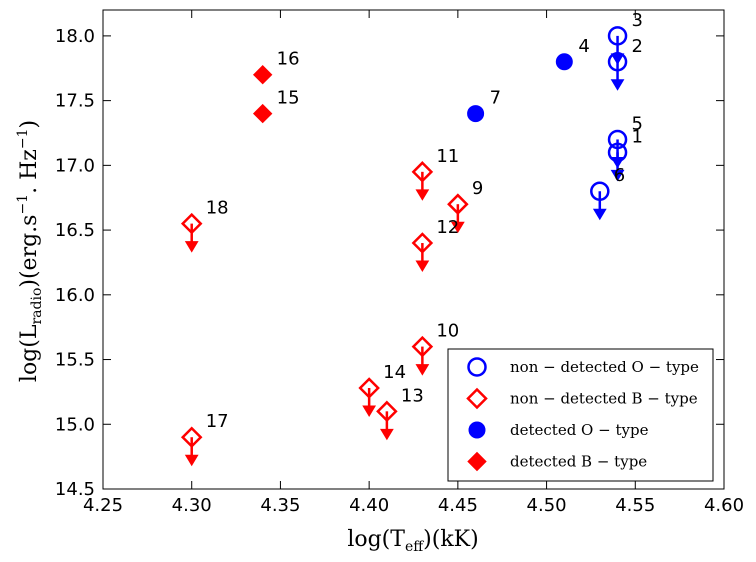 The height and width of the screenshot is (562, 756). I want to click on o-star-2-marker, so click(617, 62).